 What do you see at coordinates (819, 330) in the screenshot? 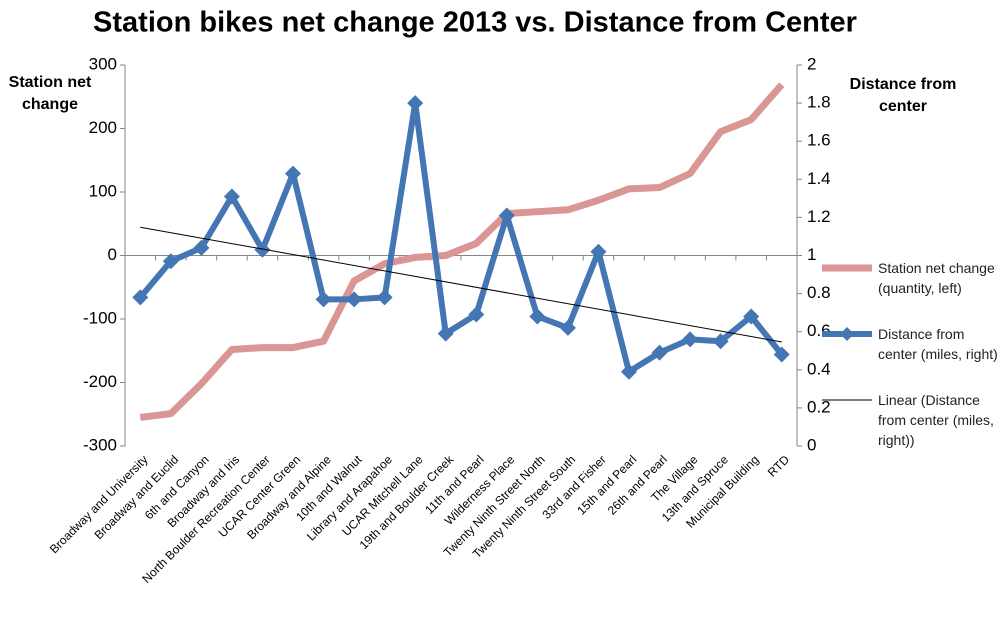
I see `y2-tick-label: 0.6` at bounding box center [819, 330].